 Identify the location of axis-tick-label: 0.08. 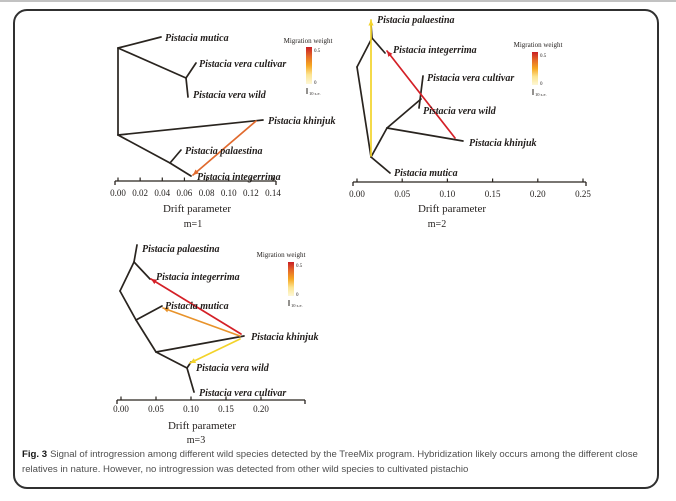
(207, 193).